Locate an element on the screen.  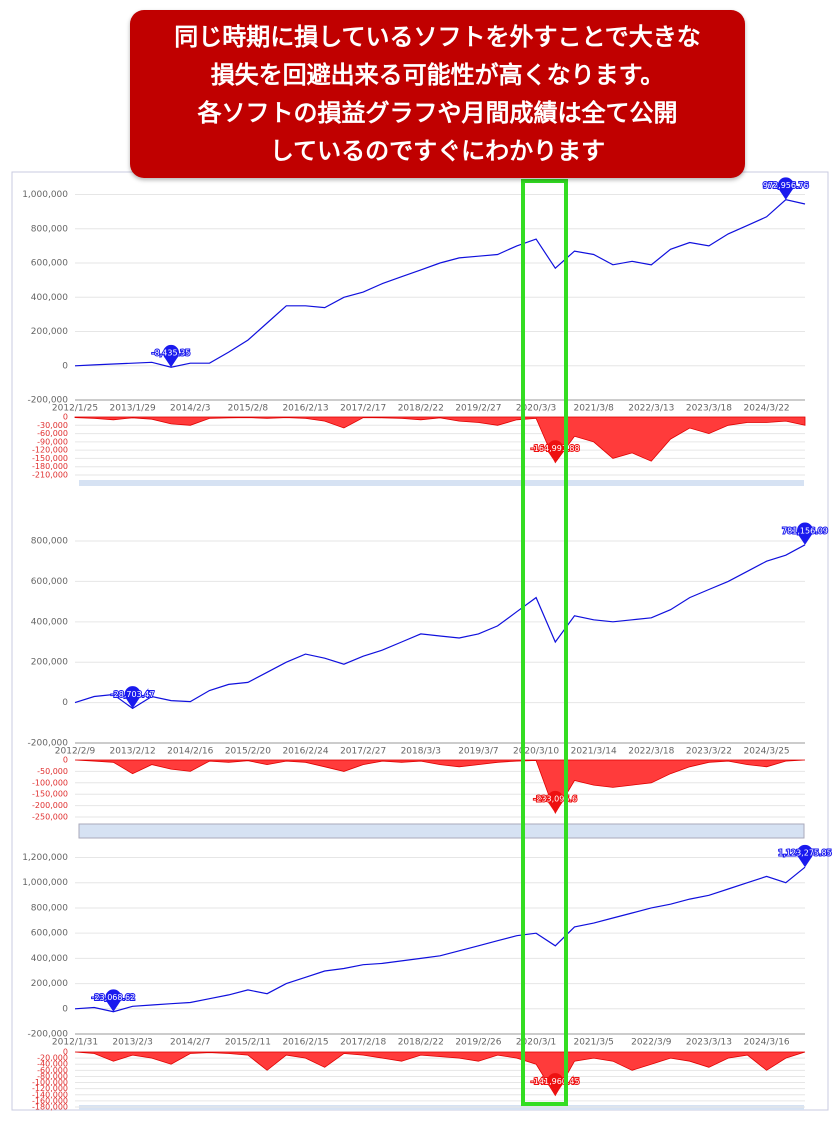
marker-label: 972,956.76 is located at coordinates (786, 185).